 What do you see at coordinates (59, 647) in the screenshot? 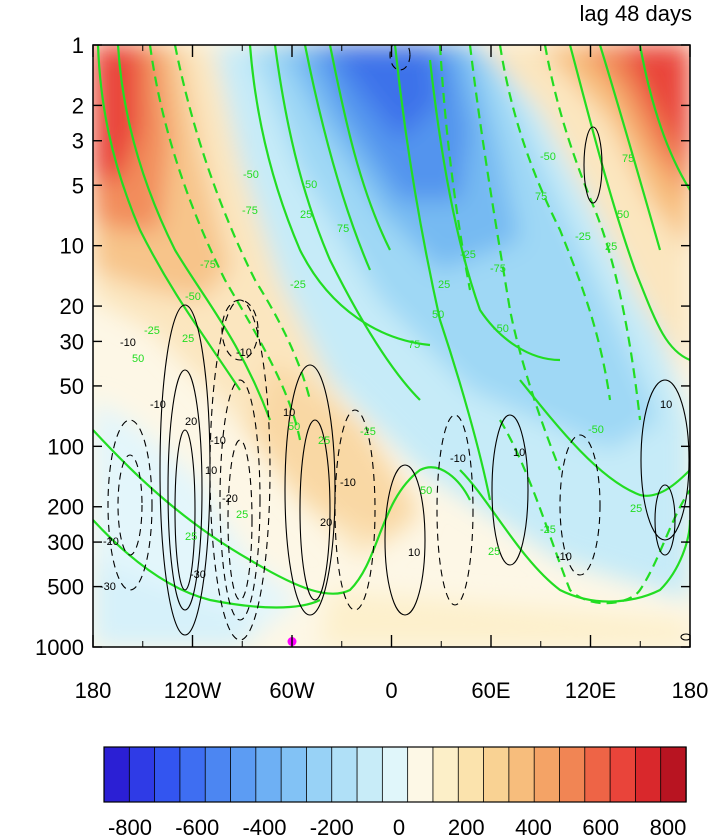
I see `y-tick-label: 1000` at bounding box center [59, 647].